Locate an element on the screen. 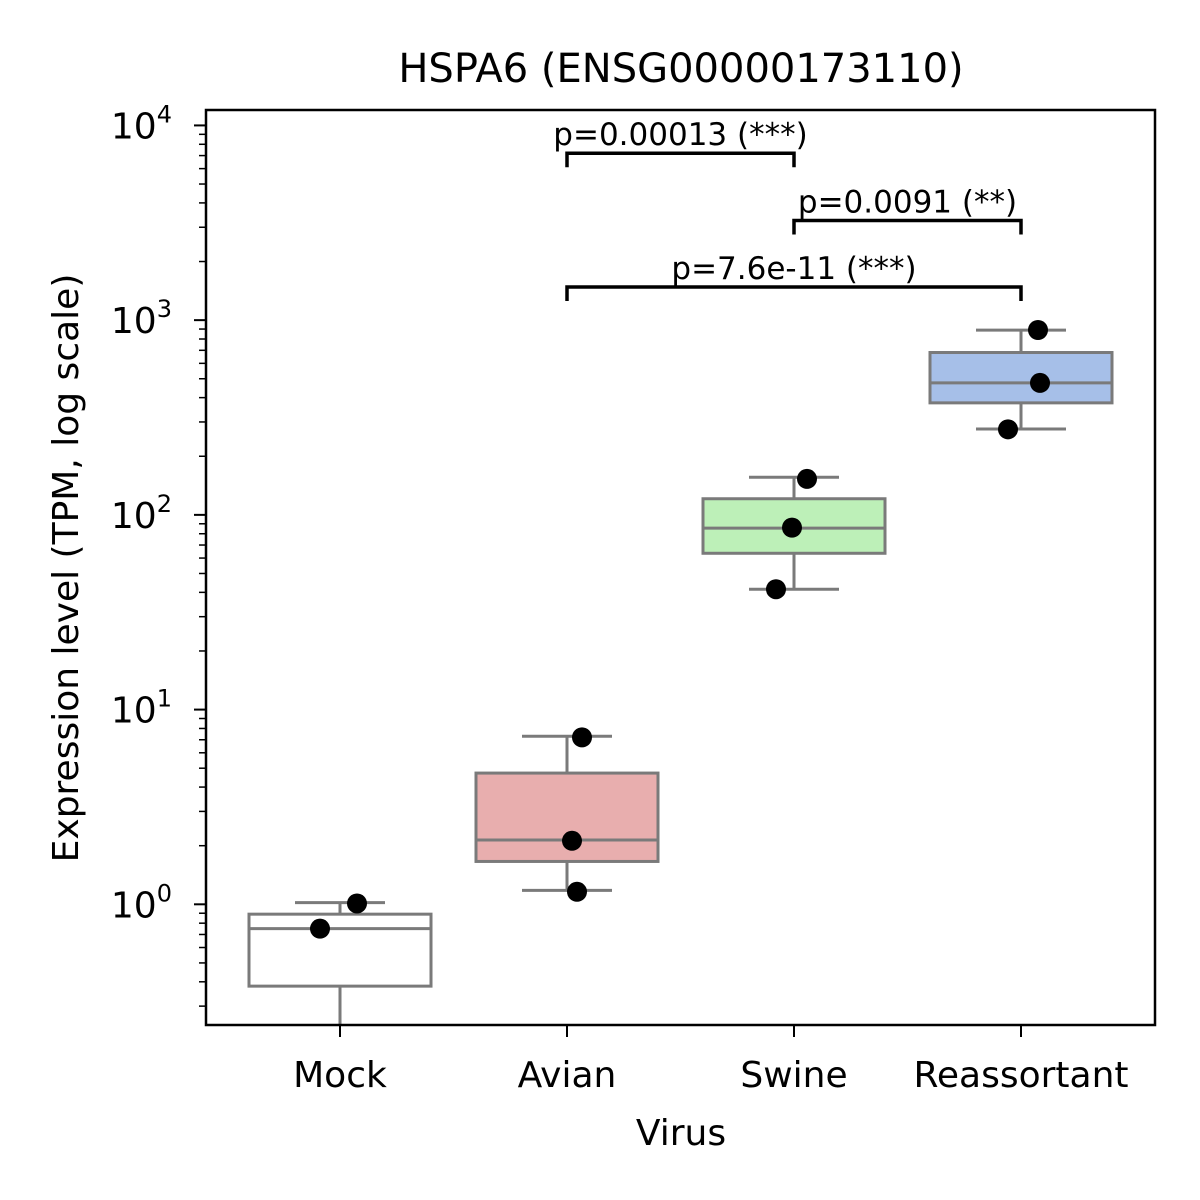 This screenshot has width=1200, height=1200. y-axis-label: Expression level (TPM, log scale) is located at coordinates (66, 568).